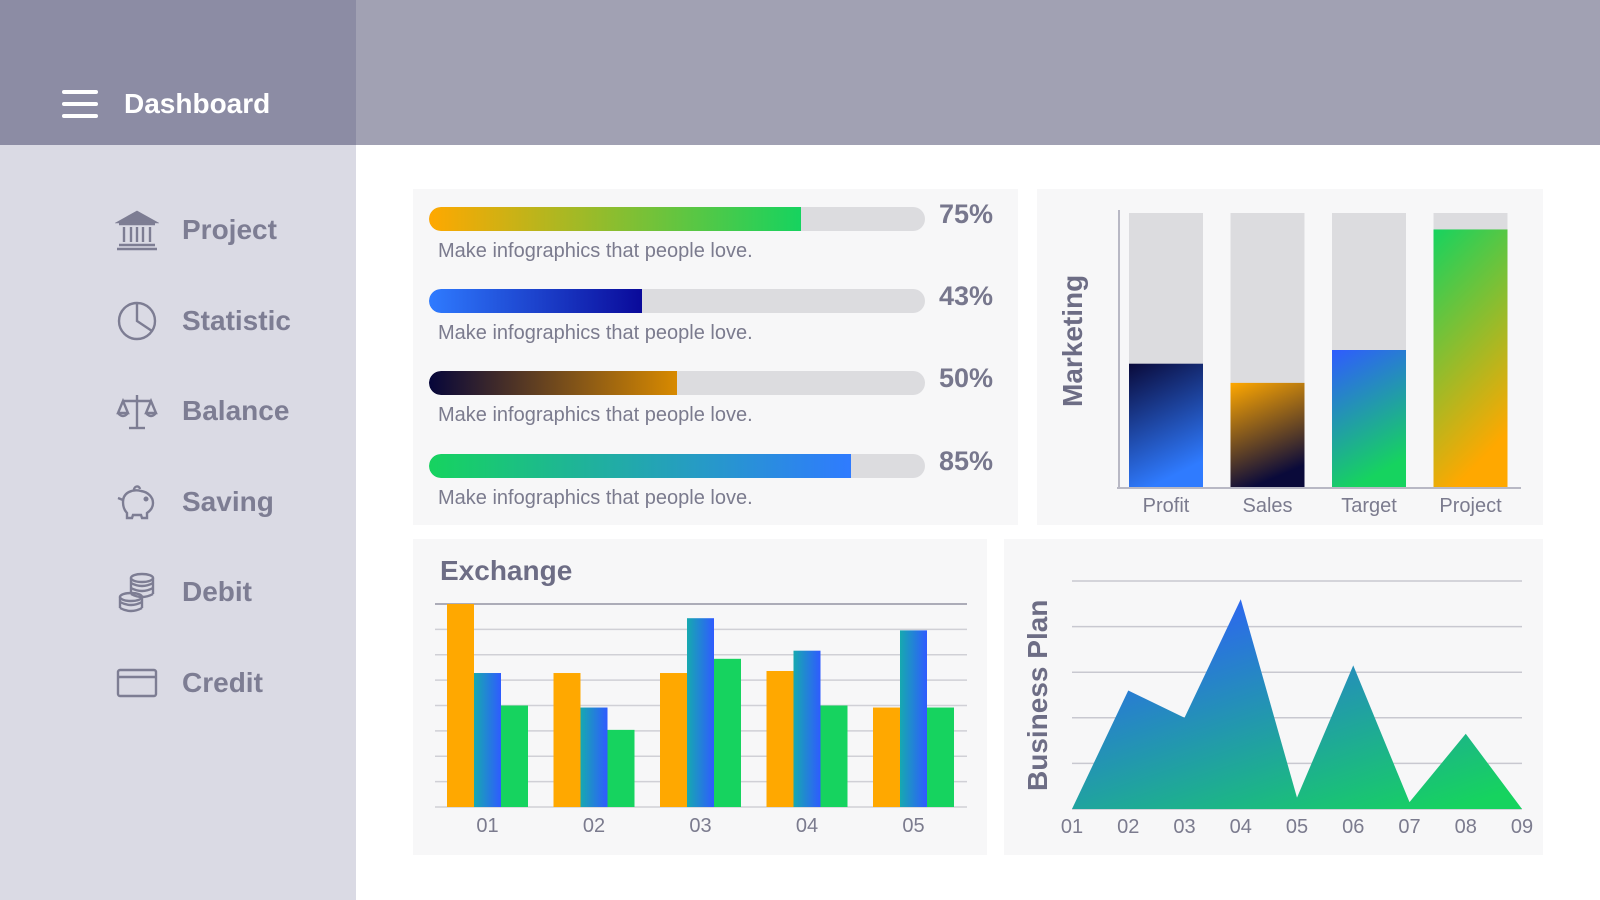  I want to click on progress-percent: 75%, so click(966, 214).